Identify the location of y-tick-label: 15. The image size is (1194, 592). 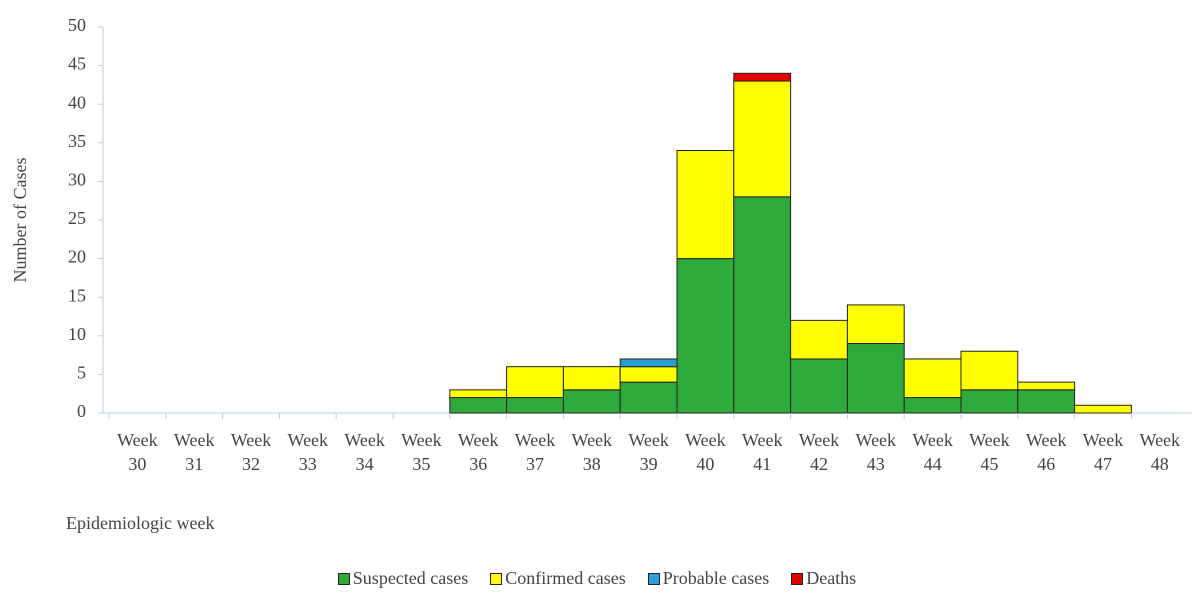
(77, 295).